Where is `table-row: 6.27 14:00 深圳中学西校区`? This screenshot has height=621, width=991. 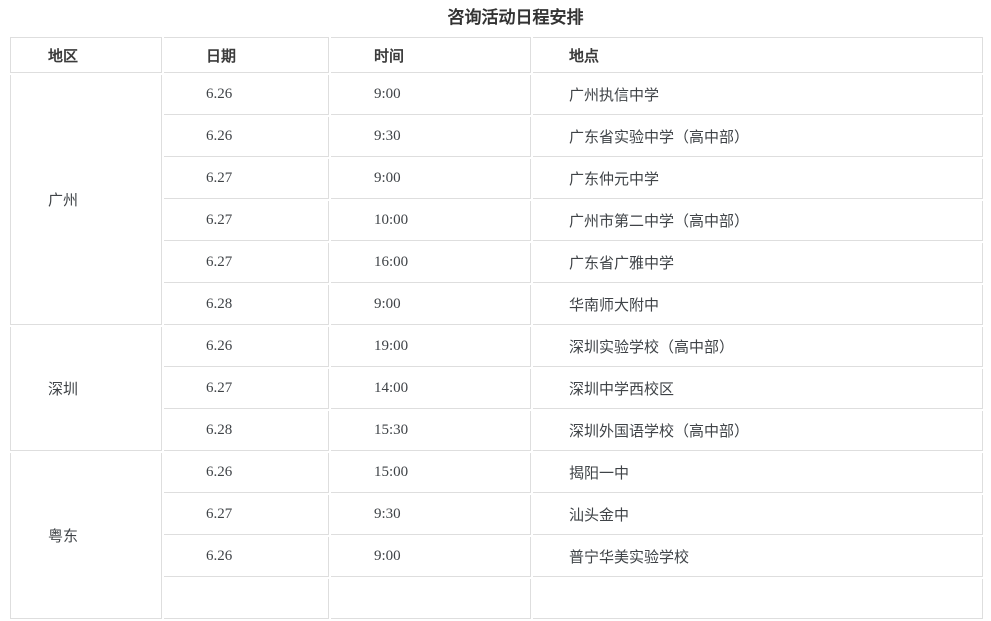 table-row: 6.27 14:00 深圳中学西校区 is located at coordinates (496, 389).